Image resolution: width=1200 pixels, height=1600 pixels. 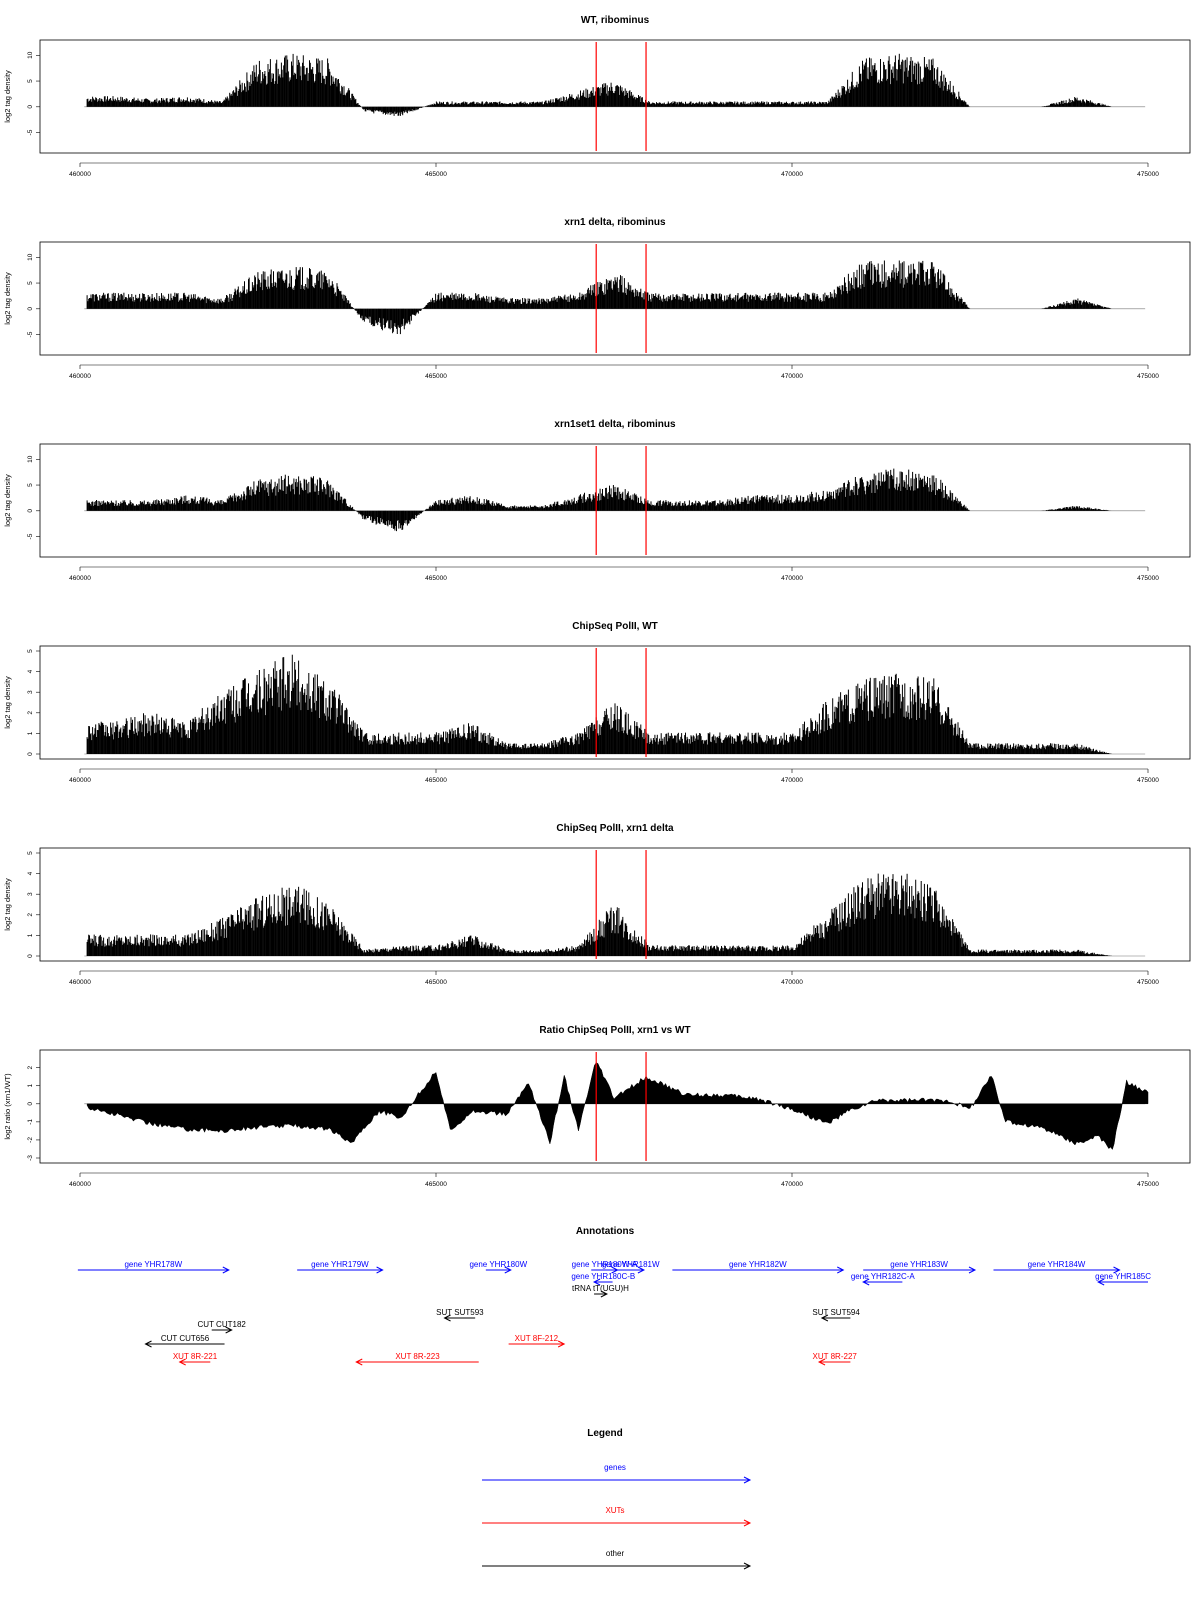 What do you see at coordinates (615, 626) in the screenshot?
I see `panel-title: ChipSeq PolII, WT` at bounding box center [615, 626].